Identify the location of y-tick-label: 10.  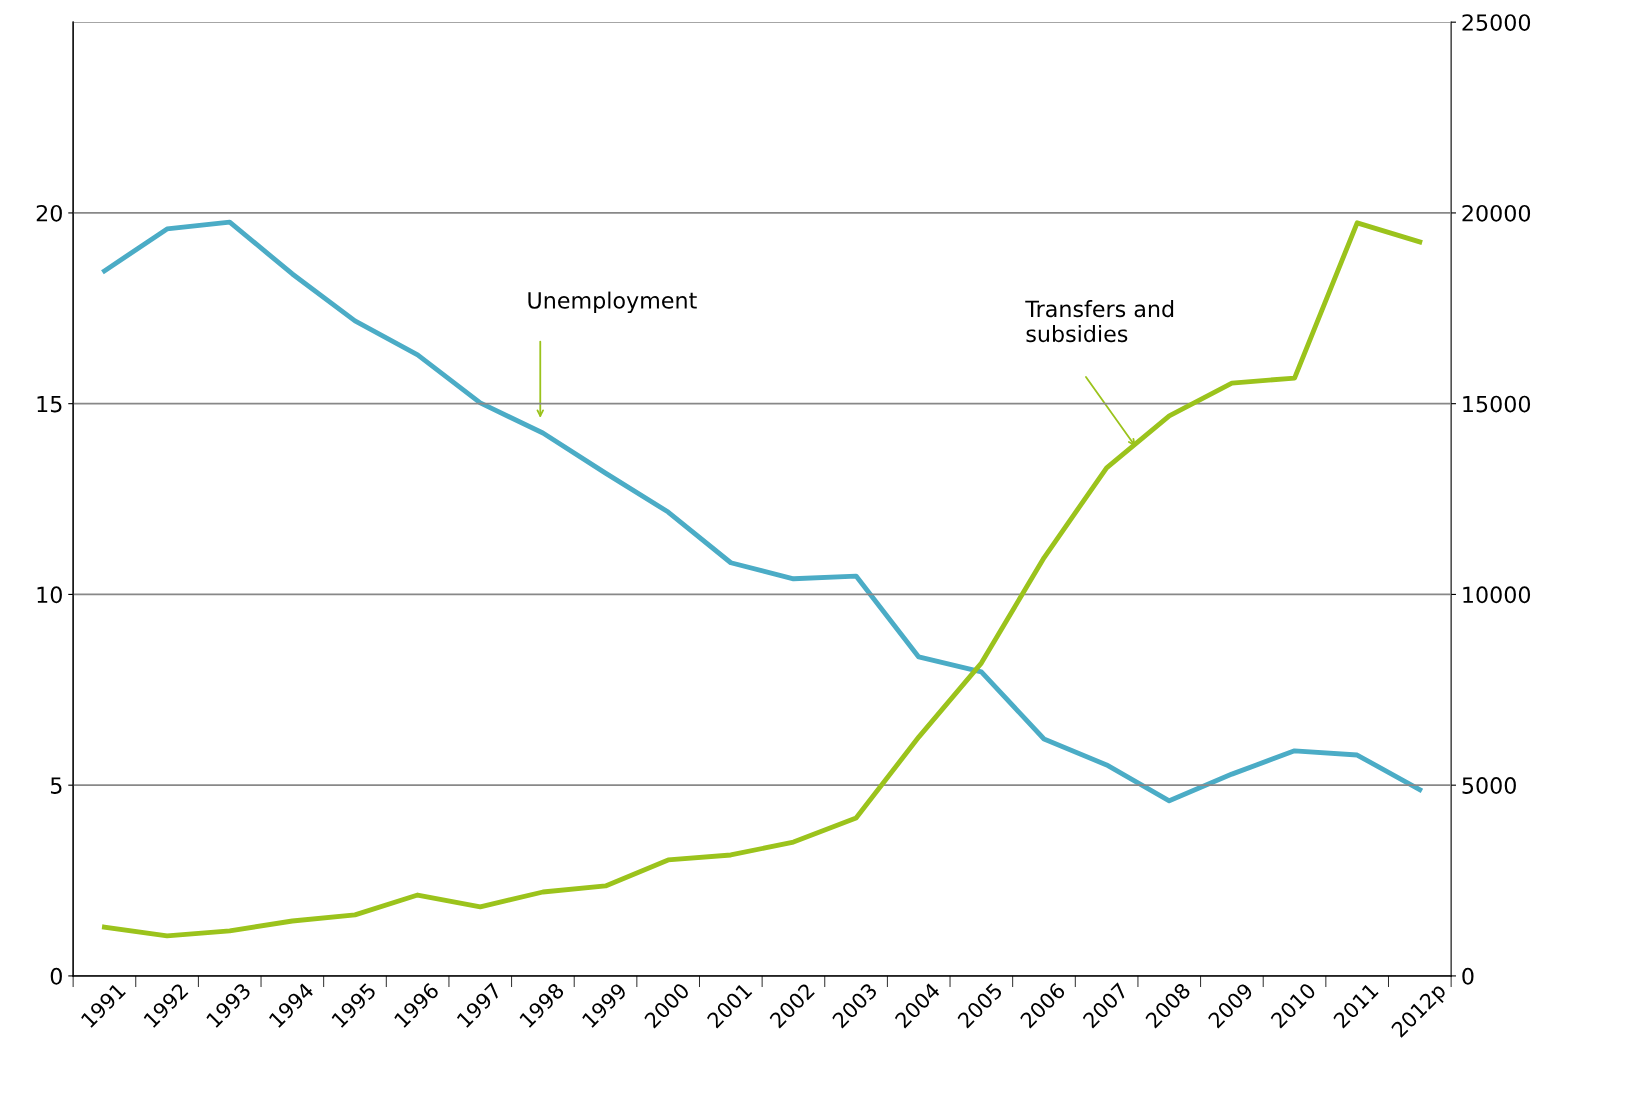
(49, 595).